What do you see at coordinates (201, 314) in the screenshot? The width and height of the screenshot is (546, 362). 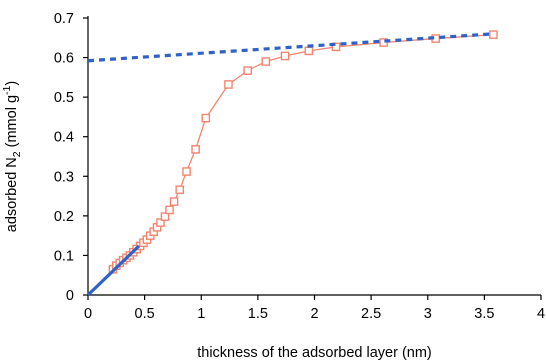 I see `x-tick-label: 1` at bounding box center [201, 314].